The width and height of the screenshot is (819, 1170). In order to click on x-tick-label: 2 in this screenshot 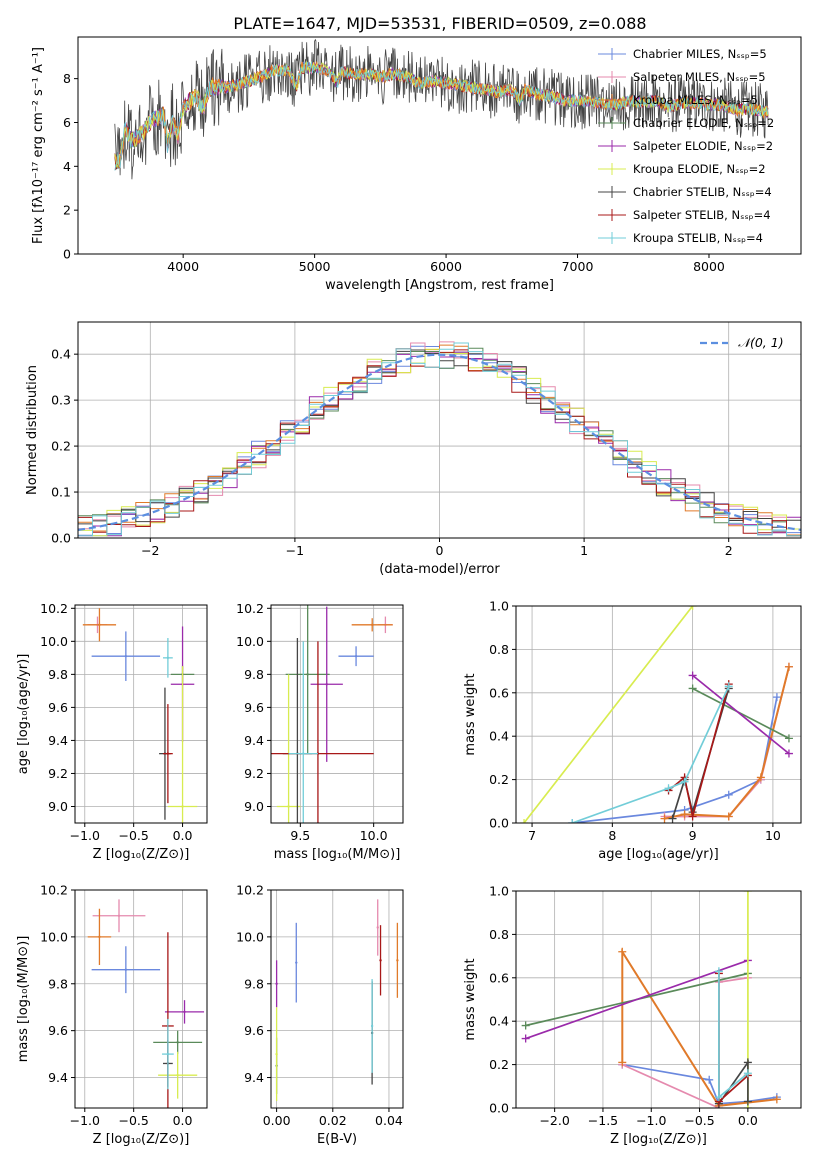, I will do `click(729, 550)`.